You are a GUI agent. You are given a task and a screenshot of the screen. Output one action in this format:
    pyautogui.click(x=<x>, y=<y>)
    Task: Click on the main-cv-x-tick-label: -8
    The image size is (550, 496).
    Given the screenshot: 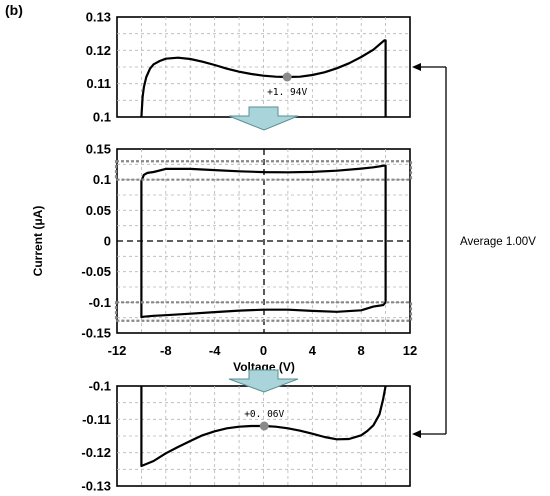 What is the action you would take?
    pyautogui.click(x=166, y=350)
    